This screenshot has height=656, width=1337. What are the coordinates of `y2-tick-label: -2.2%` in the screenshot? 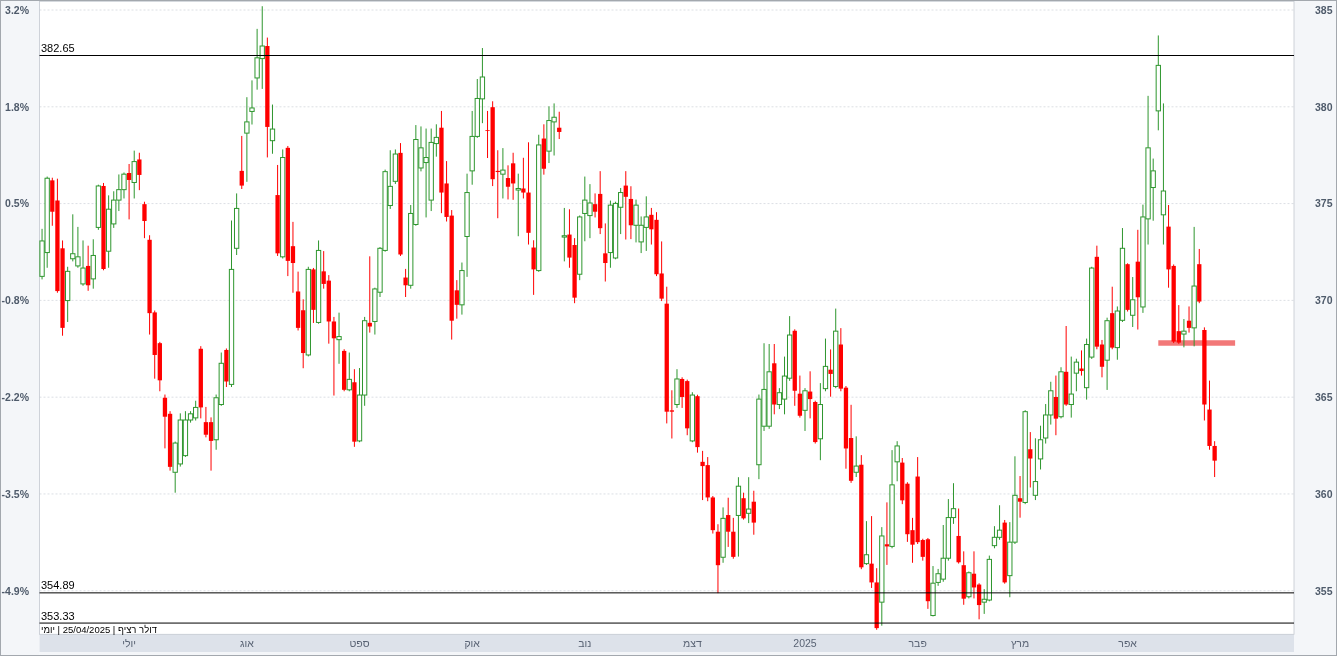 It's located at (15, 397).